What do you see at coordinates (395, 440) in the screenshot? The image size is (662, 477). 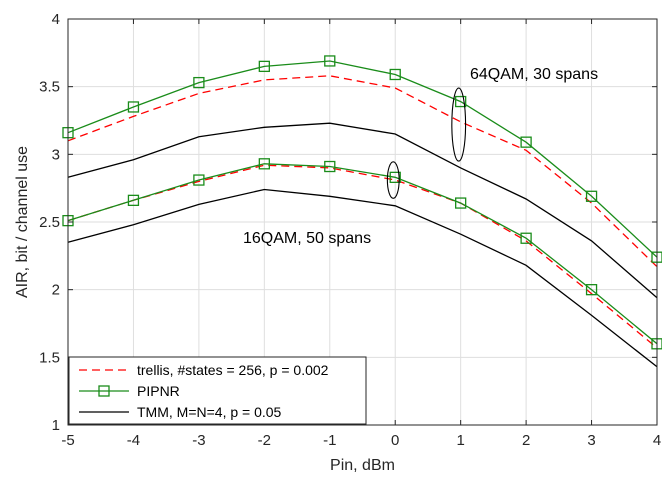 I see `x-tick-label: 0` at bounding box center [395, 440].